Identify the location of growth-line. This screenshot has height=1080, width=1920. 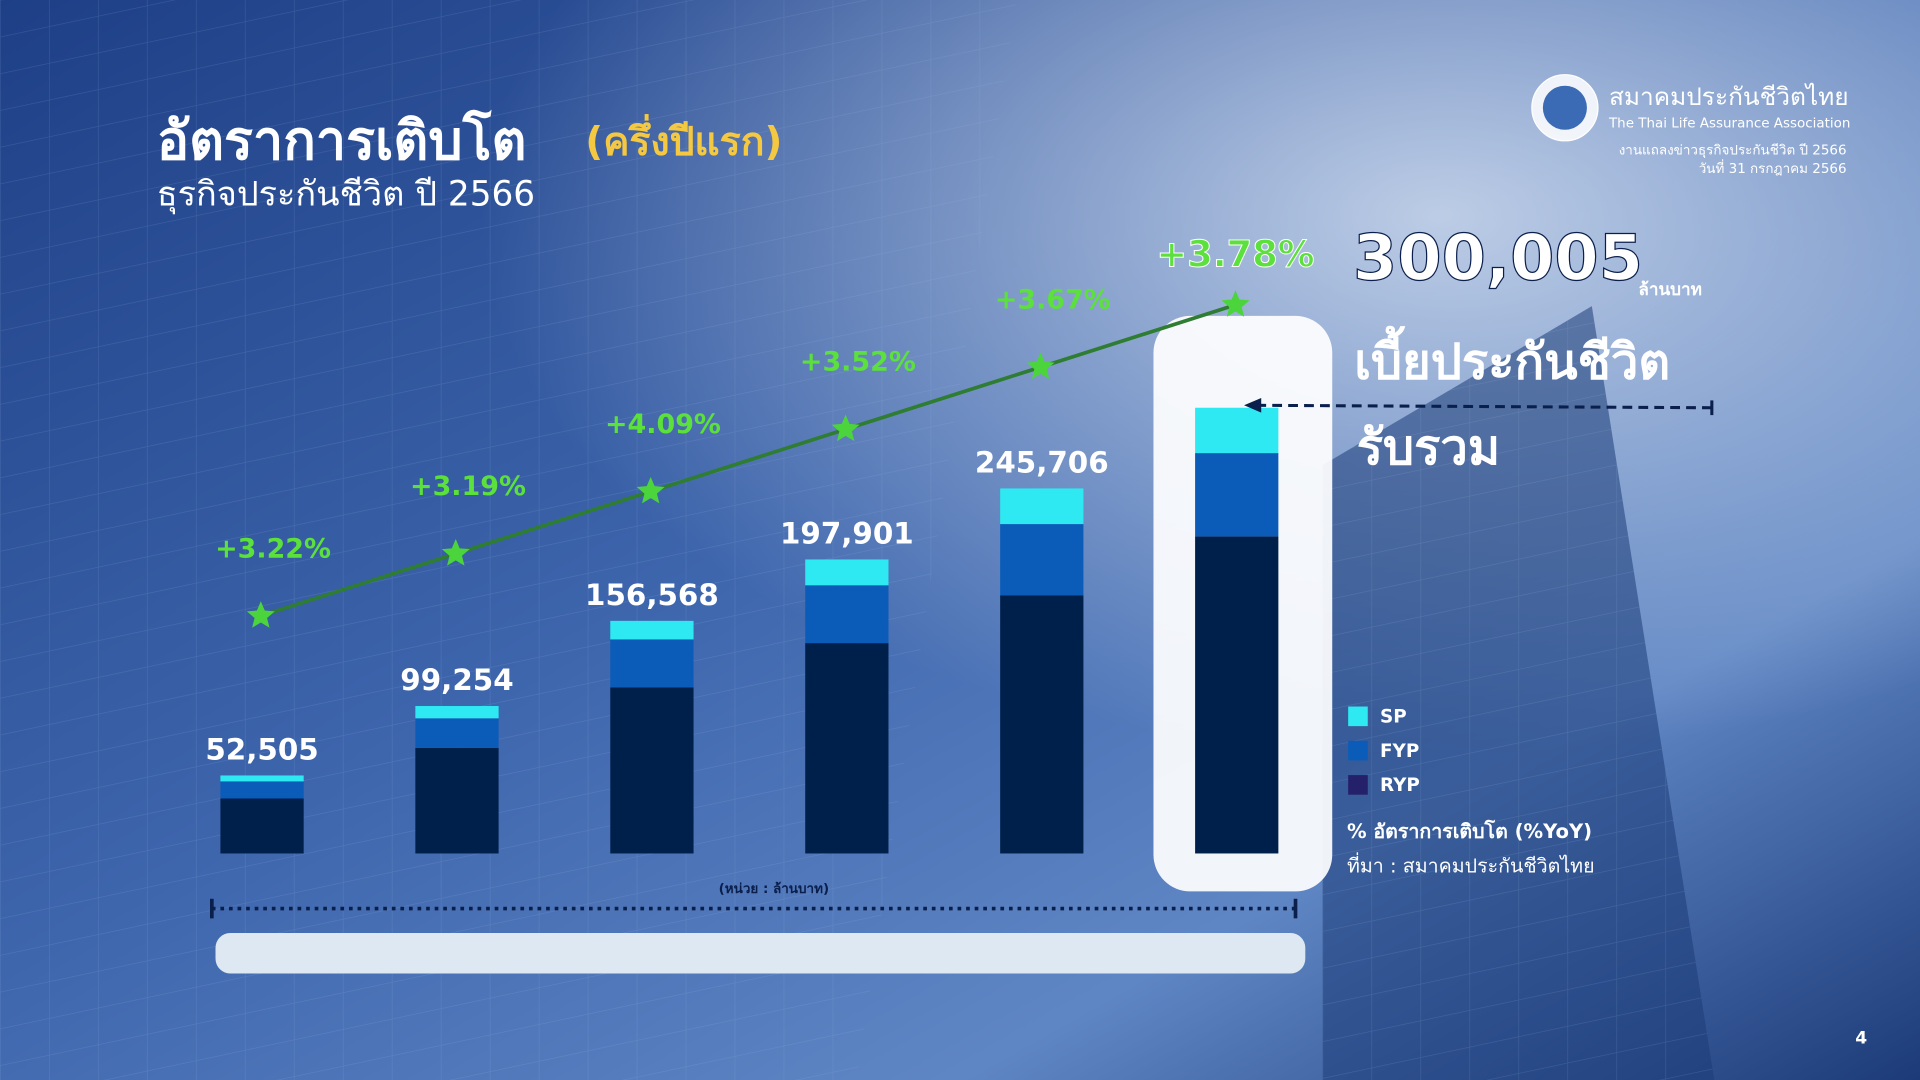
(748, 460).